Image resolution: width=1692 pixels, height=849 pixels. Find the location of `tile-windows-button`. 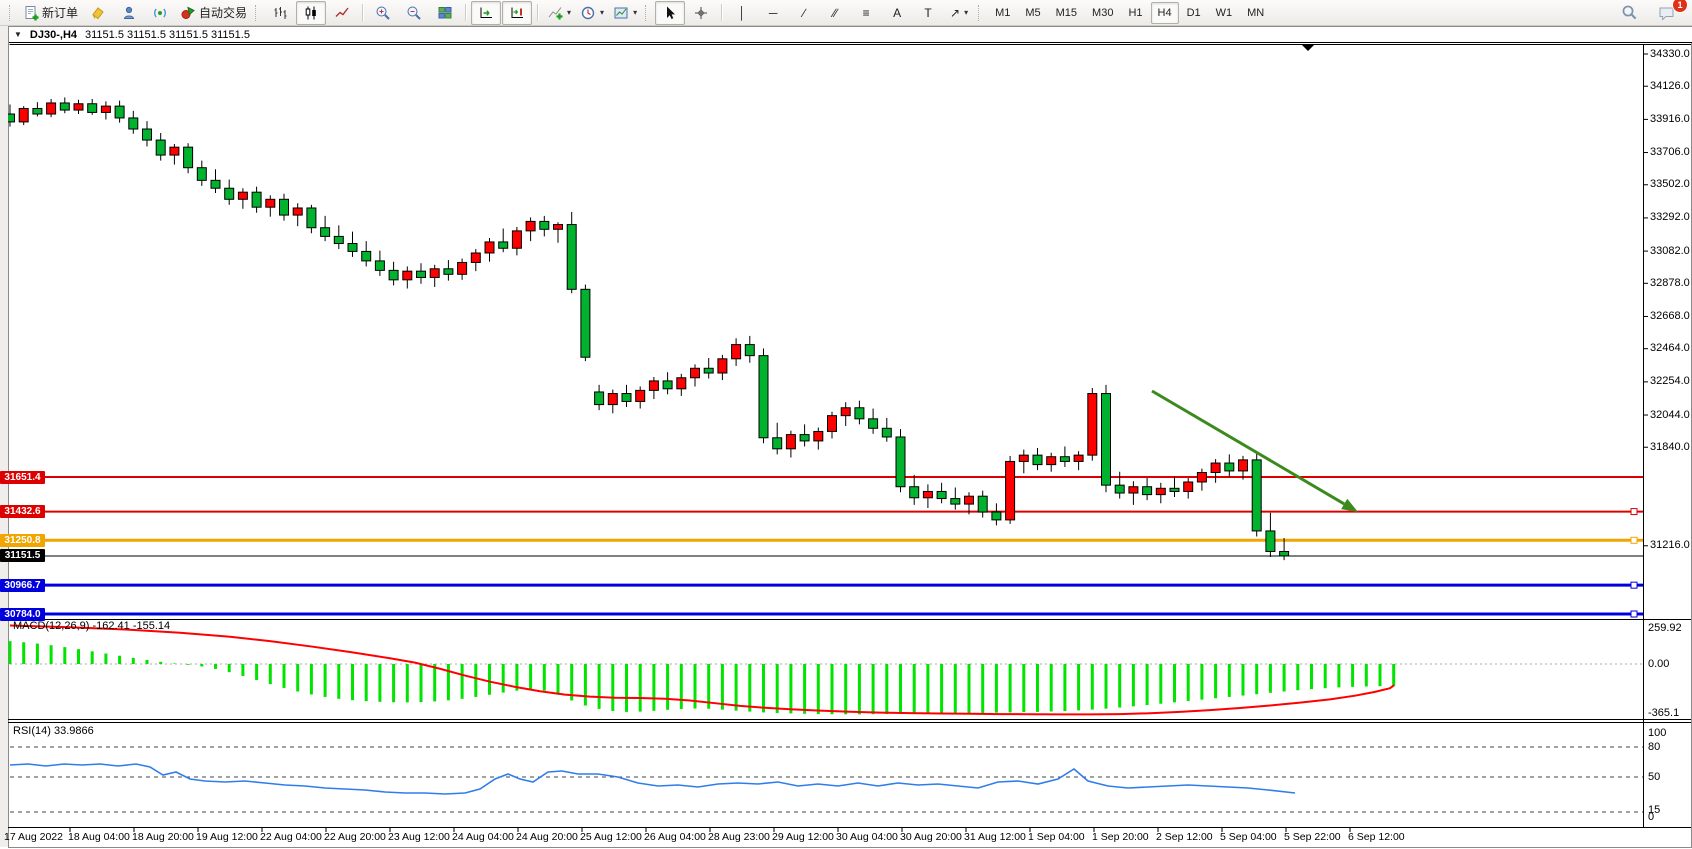

tile-windows-button is located at coordinates (445, 13).